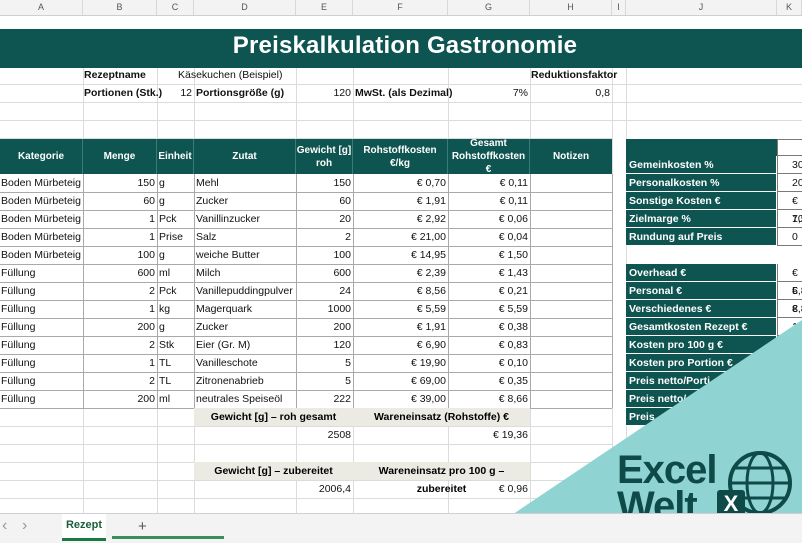 The height and width of the screenshot is (543, 802). I want to click on cell-kosten-kg: € 21,00, so click(428, 237).